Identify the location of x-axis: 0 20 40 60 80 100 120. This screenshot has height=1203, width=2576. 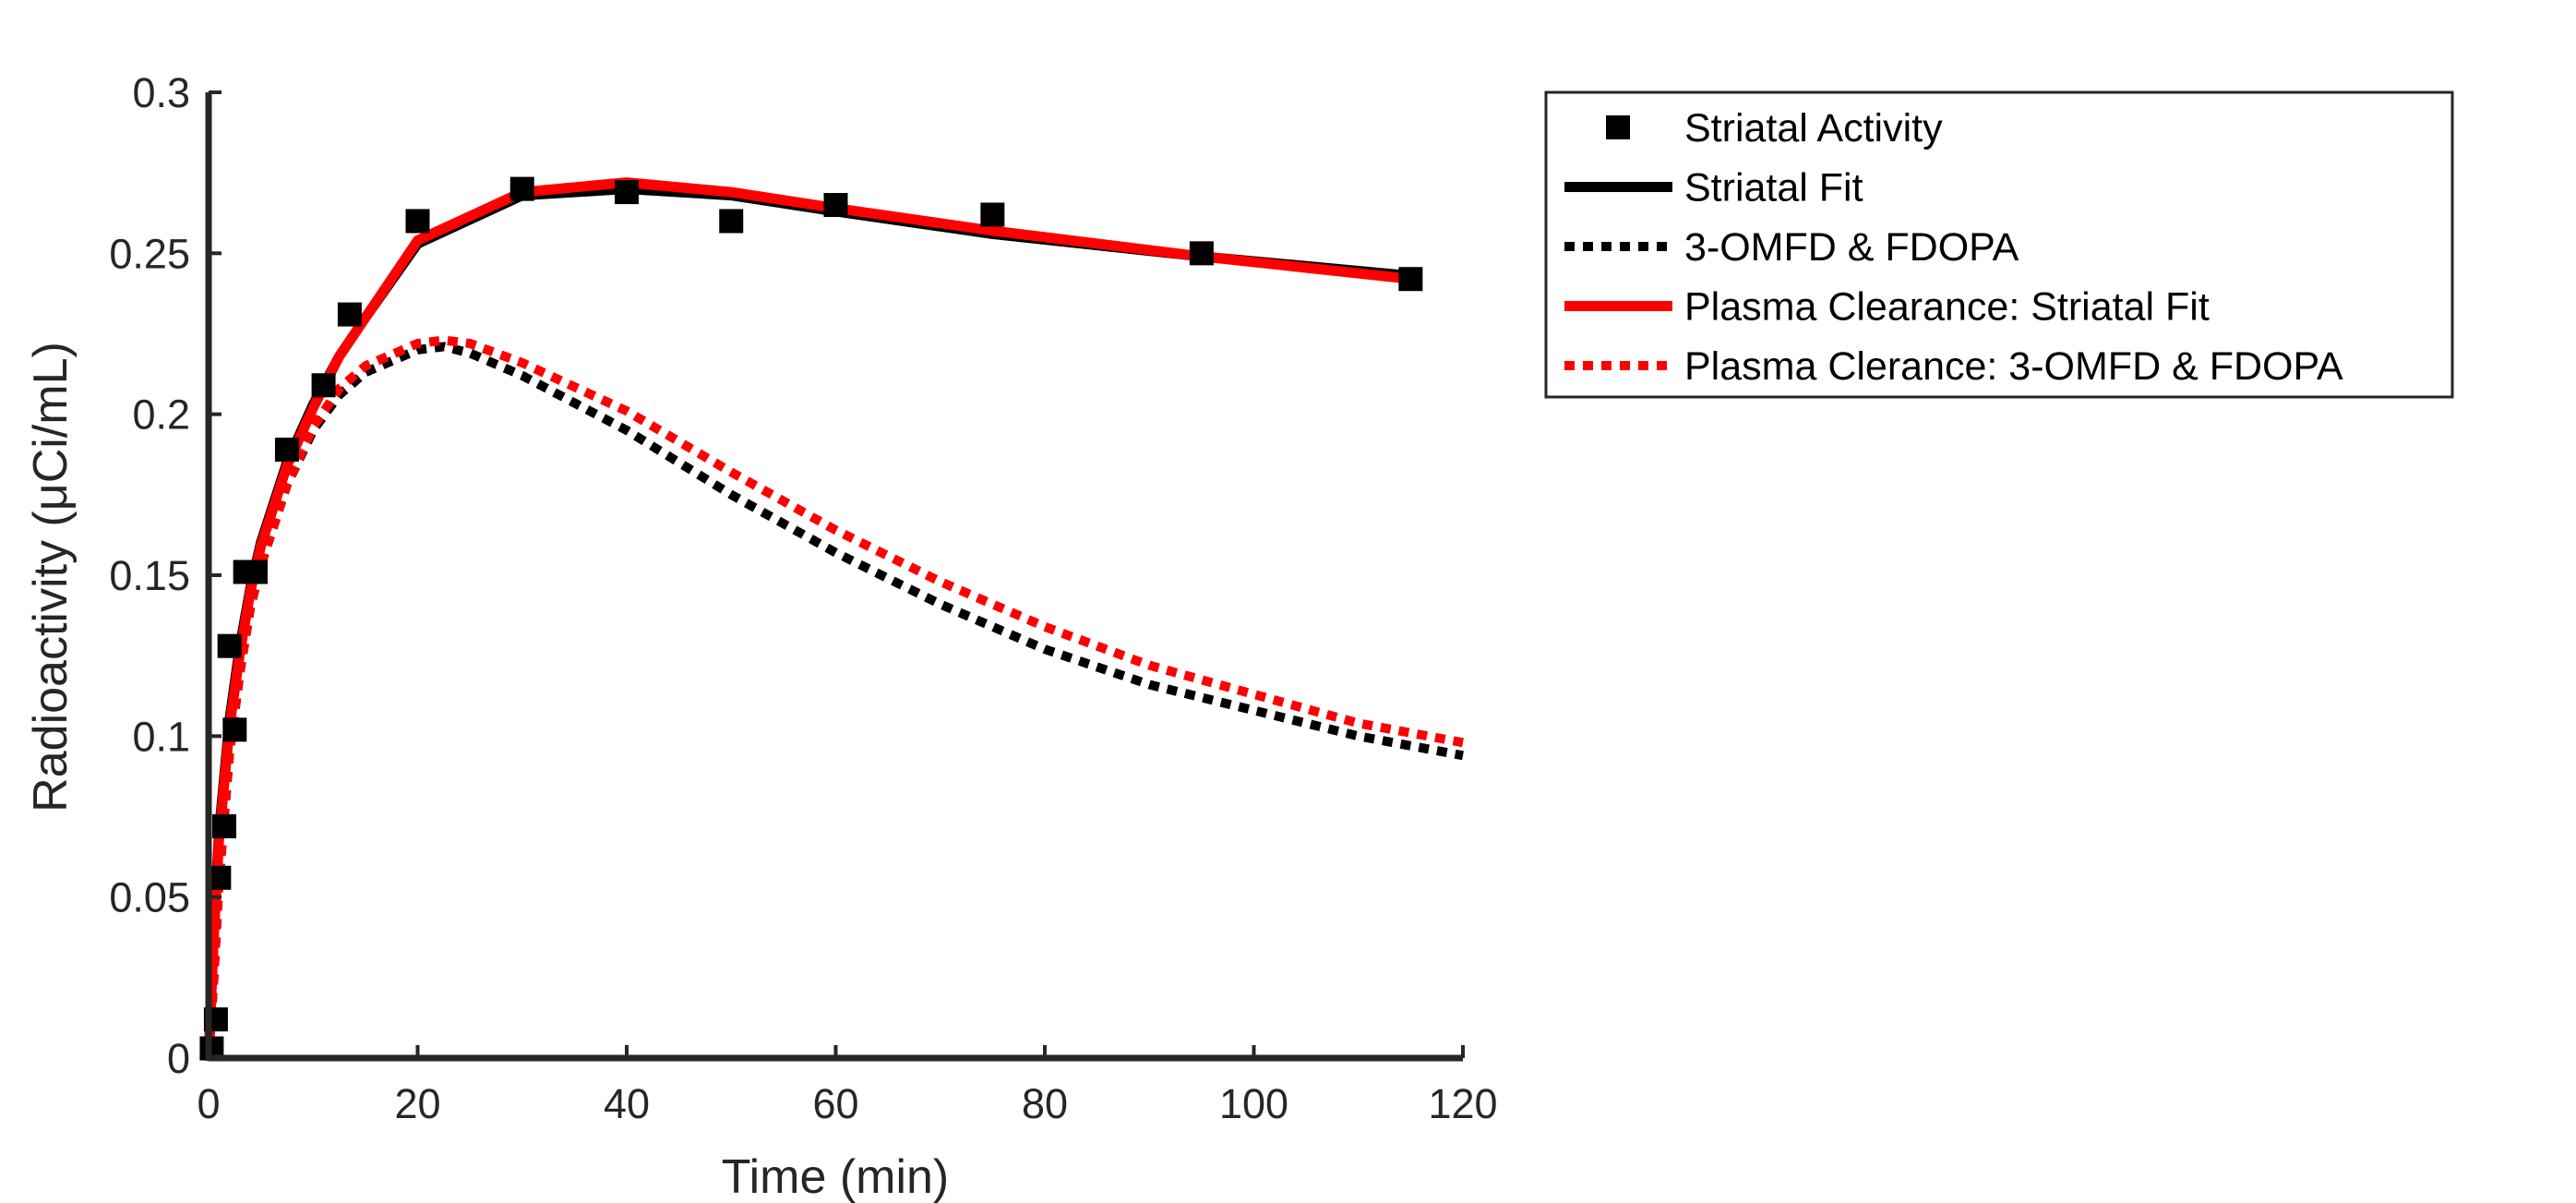
(848, 1086).